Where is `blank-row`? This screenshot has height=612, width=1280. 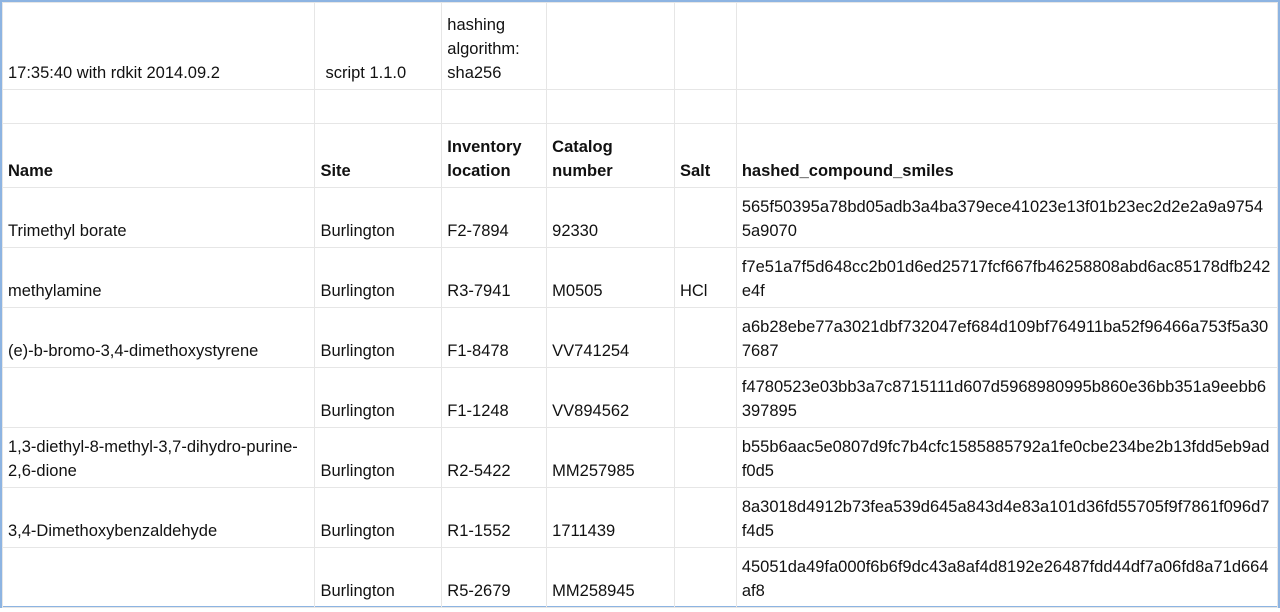
blank-row is located at coordinates (640, 106).